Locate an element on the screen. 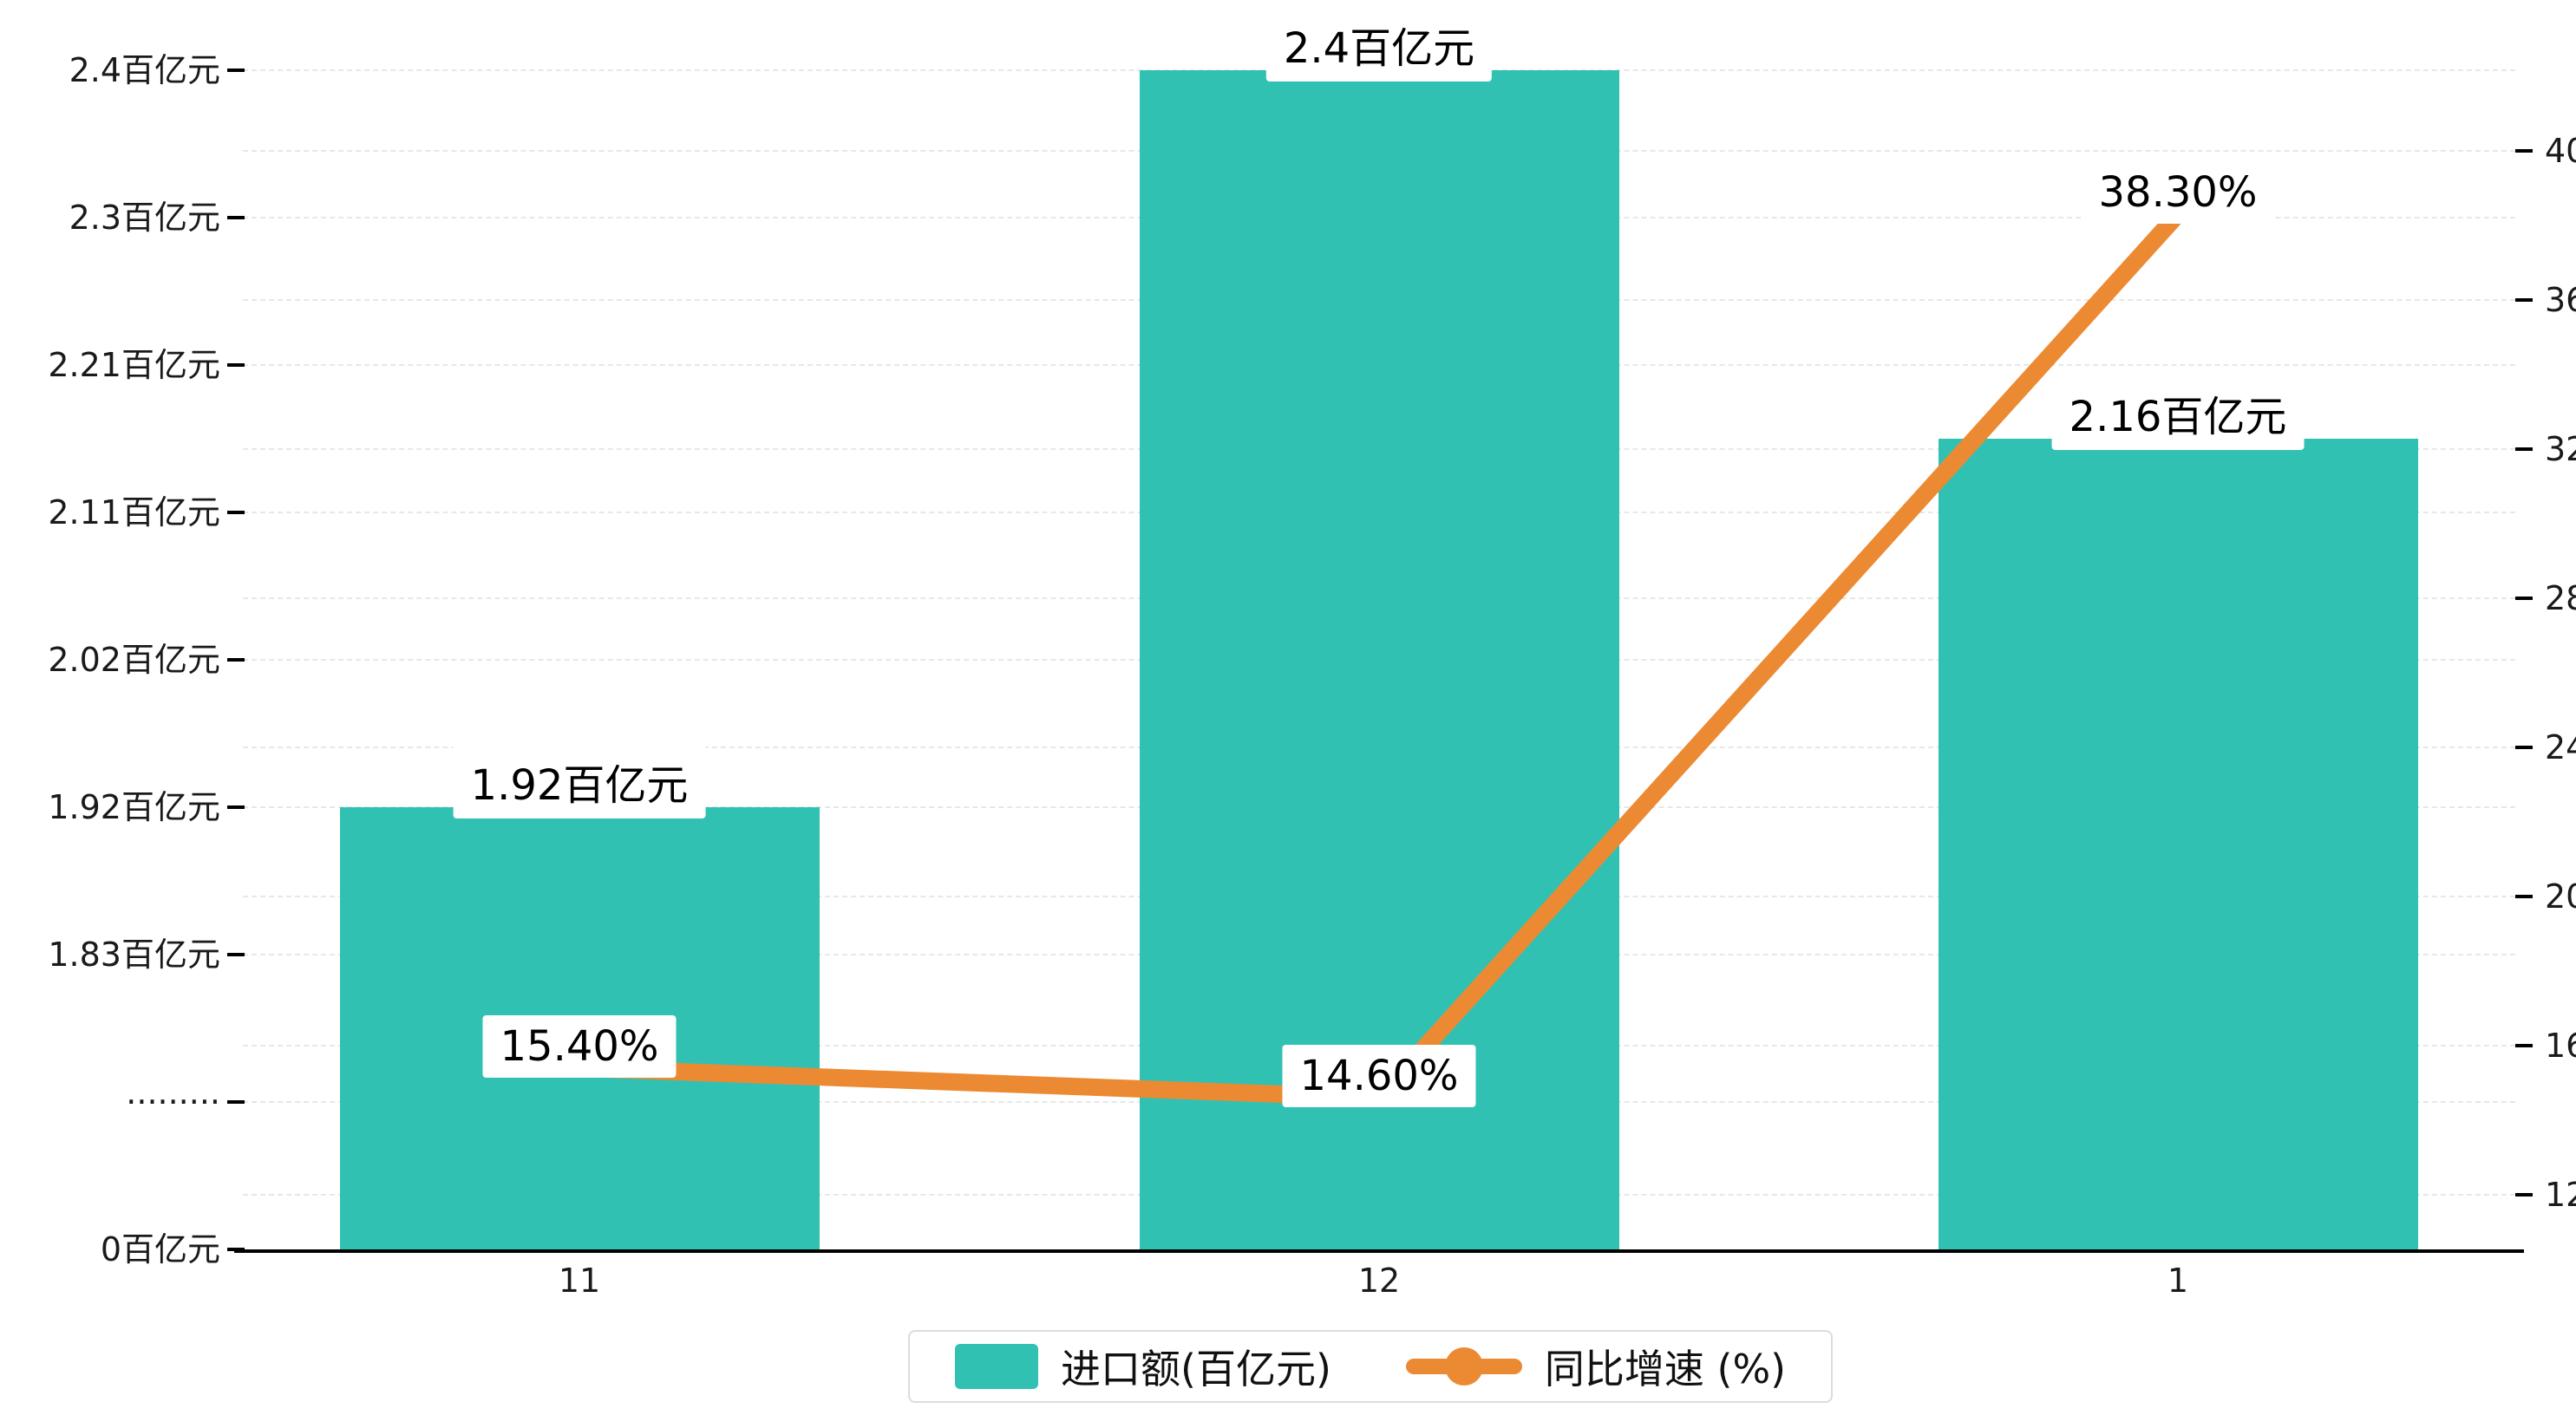  legend-item-line: 同比增速 (%) is located at coordinates (1596, 1366).